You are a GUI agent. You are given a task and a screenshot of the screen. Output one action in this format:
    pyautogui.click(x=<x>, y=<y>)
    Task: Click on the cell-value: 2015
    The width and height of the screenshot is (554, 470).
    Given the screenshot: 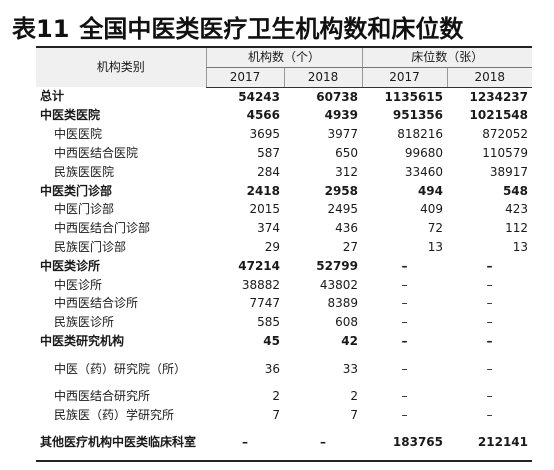 What is the action you would take?
    pyautogui.click(x=264, y=209)
    